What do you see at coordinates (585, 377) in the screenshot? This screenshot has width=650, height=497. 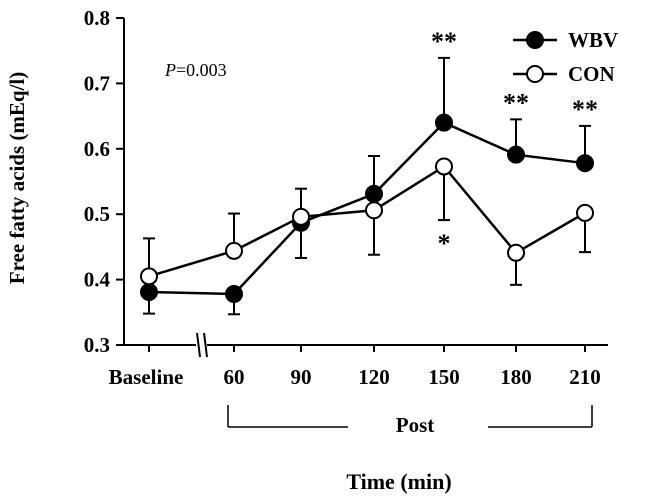 I see `x-tick-label: 210` at bounding box center [585, 377].